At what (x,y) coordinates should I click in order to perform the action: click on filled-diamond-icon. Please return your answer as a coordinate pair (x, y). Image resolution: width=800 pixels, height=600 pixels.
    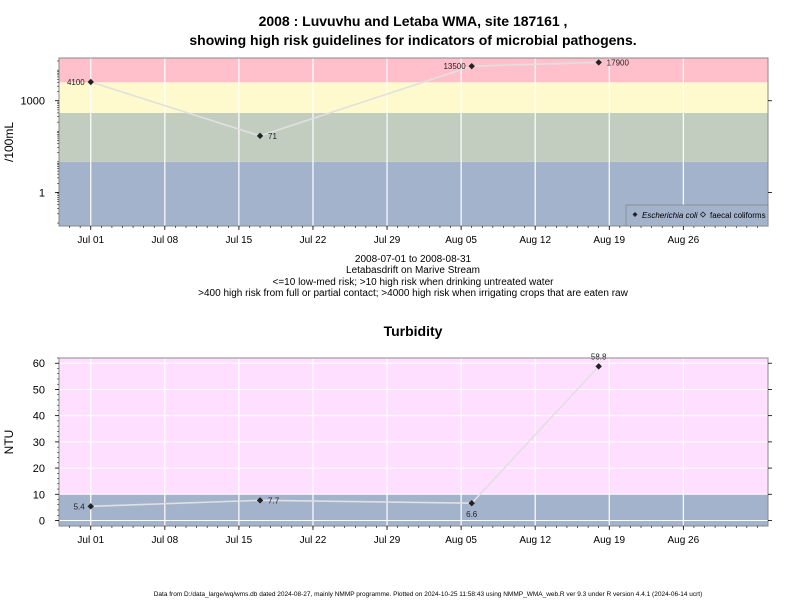
    Looking at the image, I should click on (635, 214).